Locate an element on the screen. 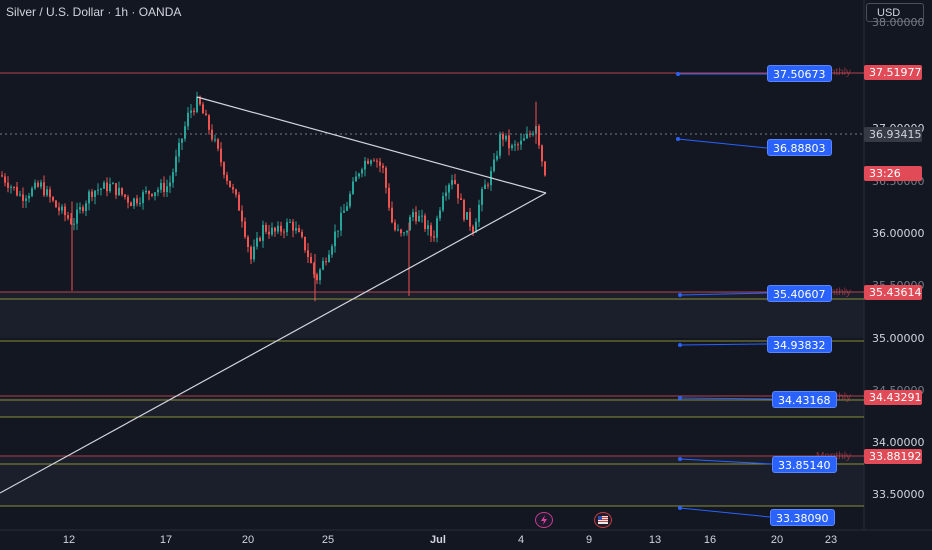 The image size is (932, 550). projection-label-4: 34.93832 is located at coordinates (799, 344).